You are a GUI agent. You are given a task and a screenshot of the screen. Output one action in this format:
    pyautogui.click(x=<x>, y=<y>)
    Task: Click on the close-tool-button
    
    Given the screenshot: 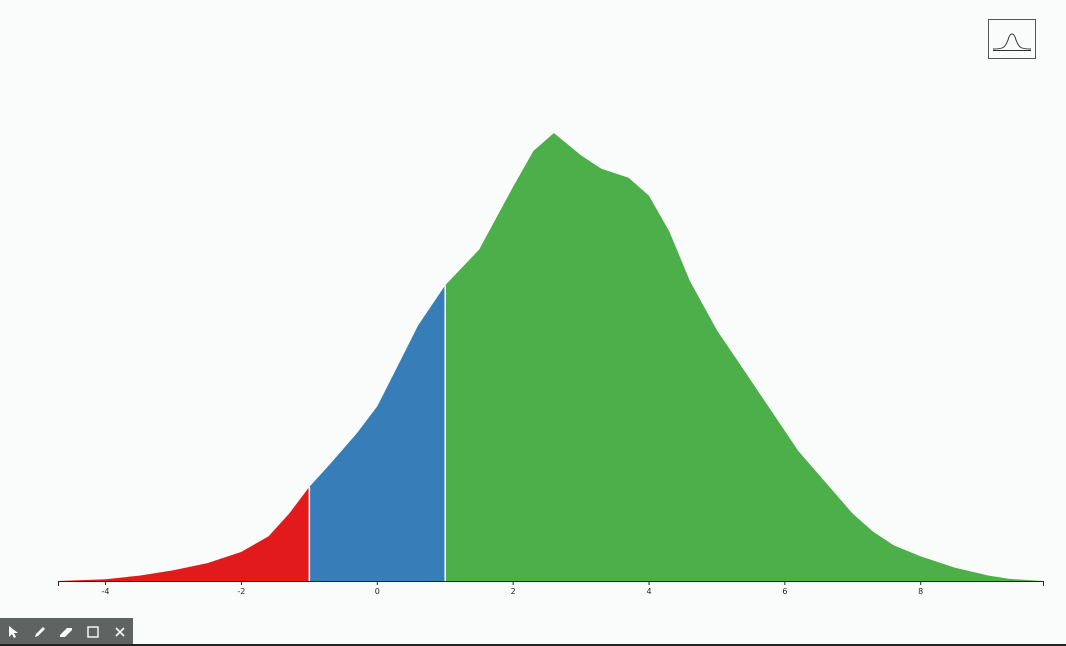 What is the action you would take?
    pyautogui.click(x=119, y=631)
    